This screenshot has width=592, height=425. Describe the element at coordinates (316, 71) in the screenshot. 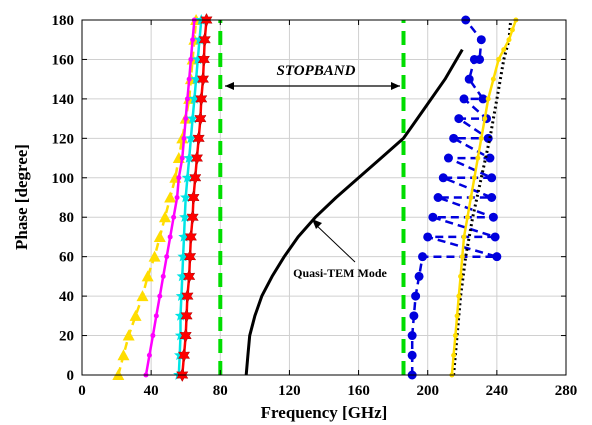

I see `stopband-label: STOPBAND` at that location.